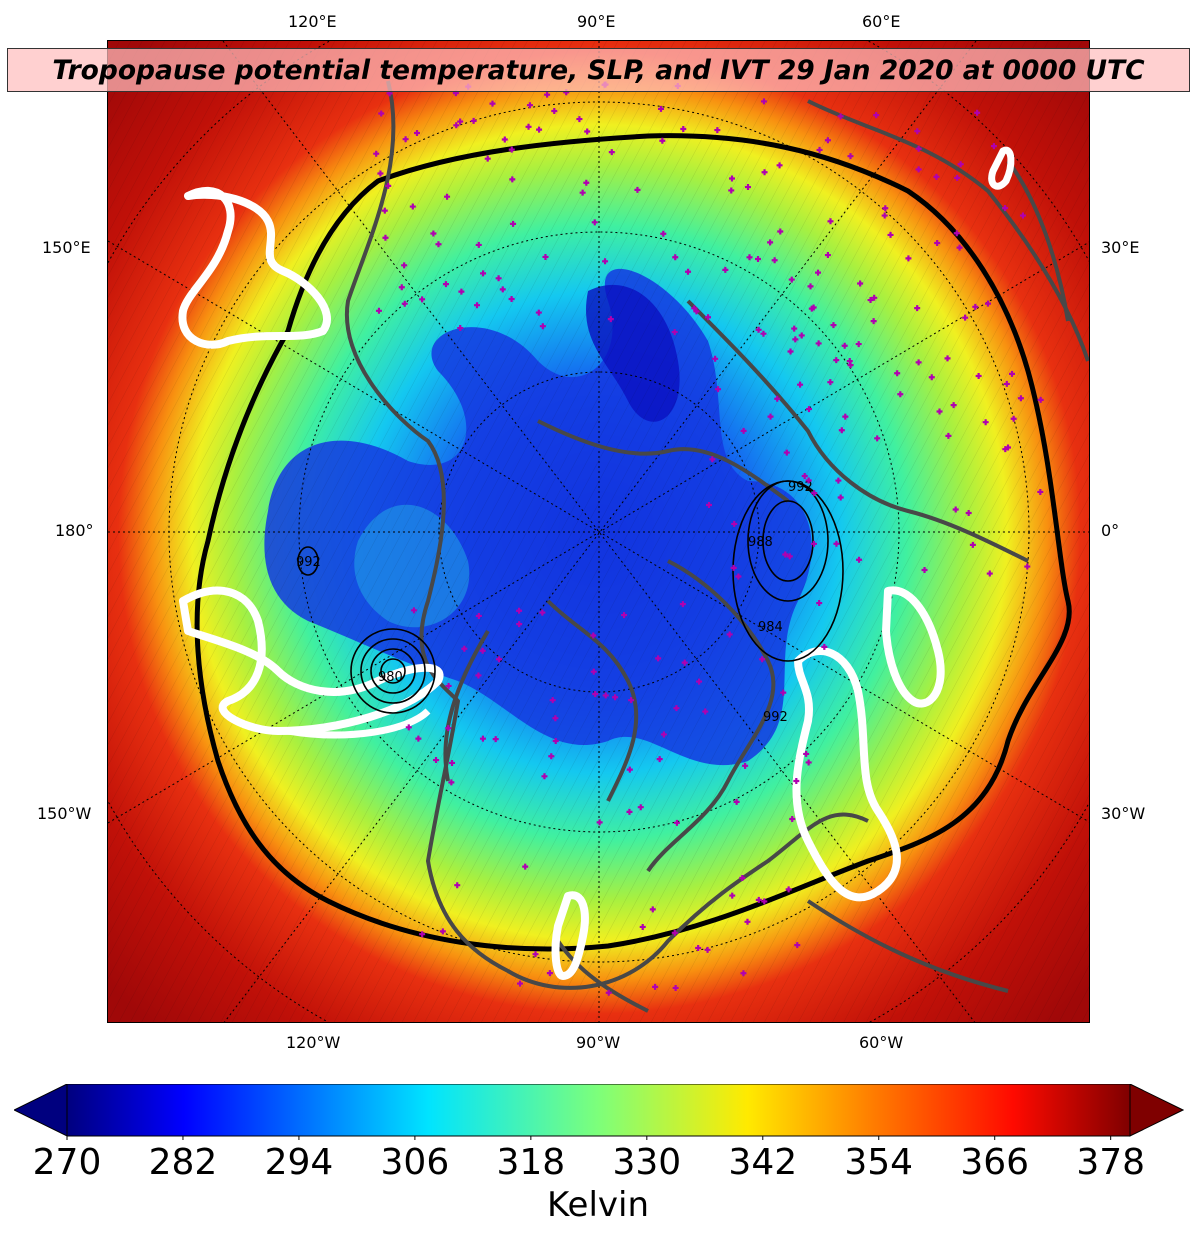 This screenshot has height=1238, width=1197. What do you see at coordinates (879, 1162) in the screenshot?
I see `colorbar-tick-label: 354` at bounding box center [879, 1162].